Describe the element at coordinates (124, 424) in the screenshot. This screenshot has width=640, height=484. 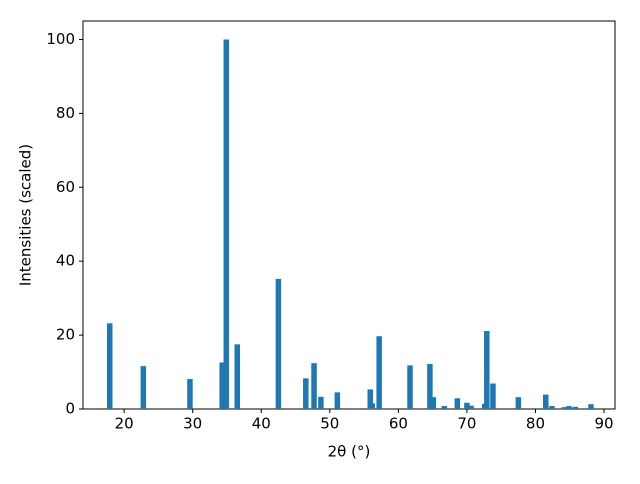
I see `x-tick-label: 20` at that location.